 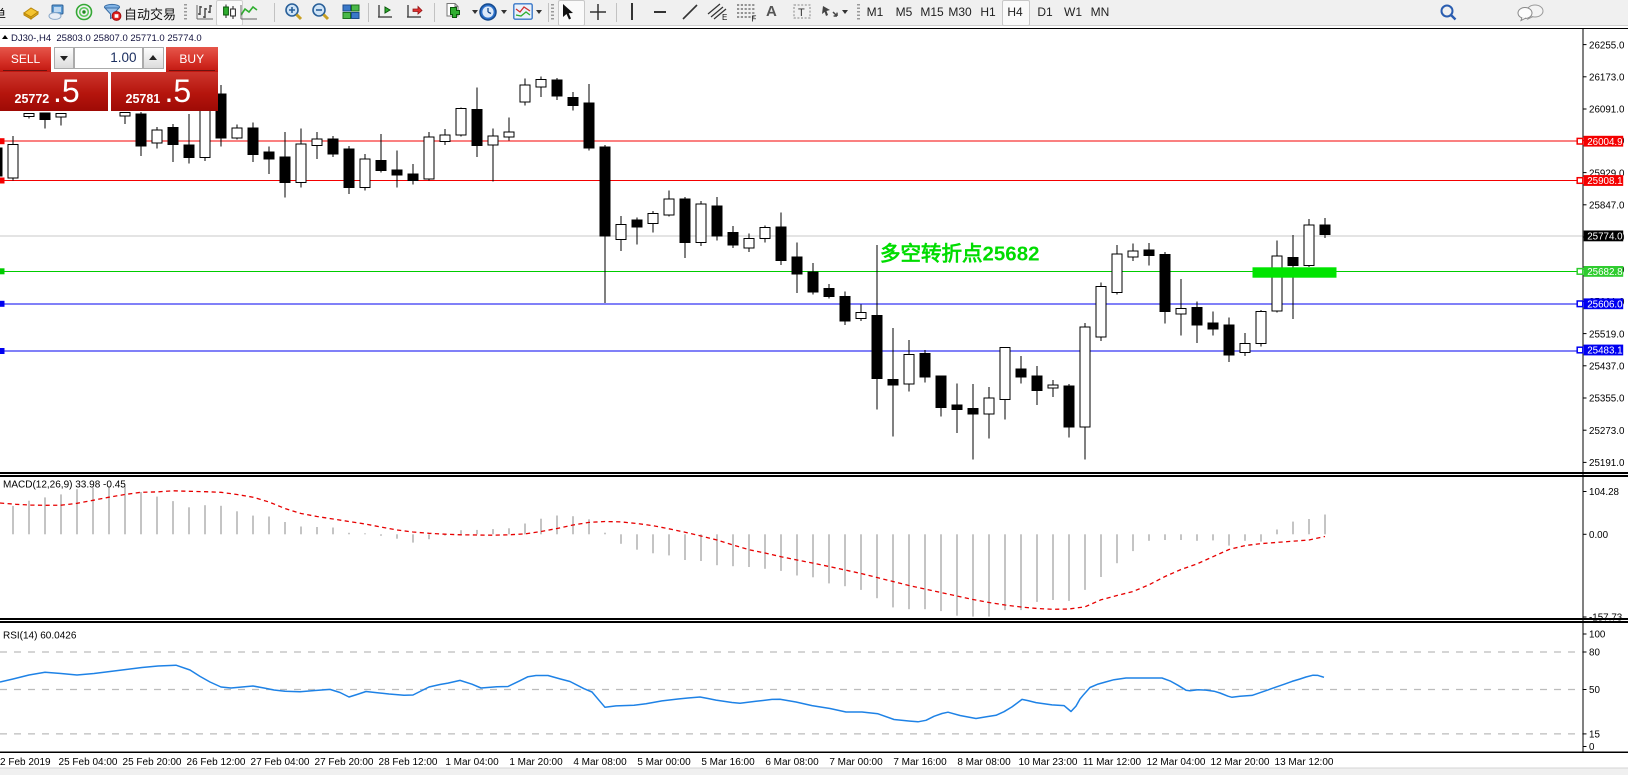 I want to click on svg-text: 7 Mar 16:00, so click(x=920, y=762).